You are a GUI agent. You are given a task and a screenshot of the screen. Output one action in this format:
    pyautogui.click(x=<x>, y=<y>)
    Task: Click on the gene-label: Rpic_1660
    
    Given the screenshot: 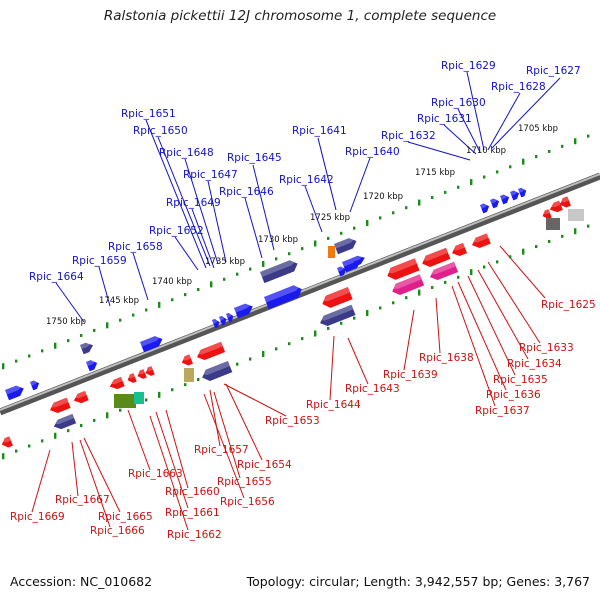 What is the action you would take?
    pyautogui.click(x=192, y=492)
    